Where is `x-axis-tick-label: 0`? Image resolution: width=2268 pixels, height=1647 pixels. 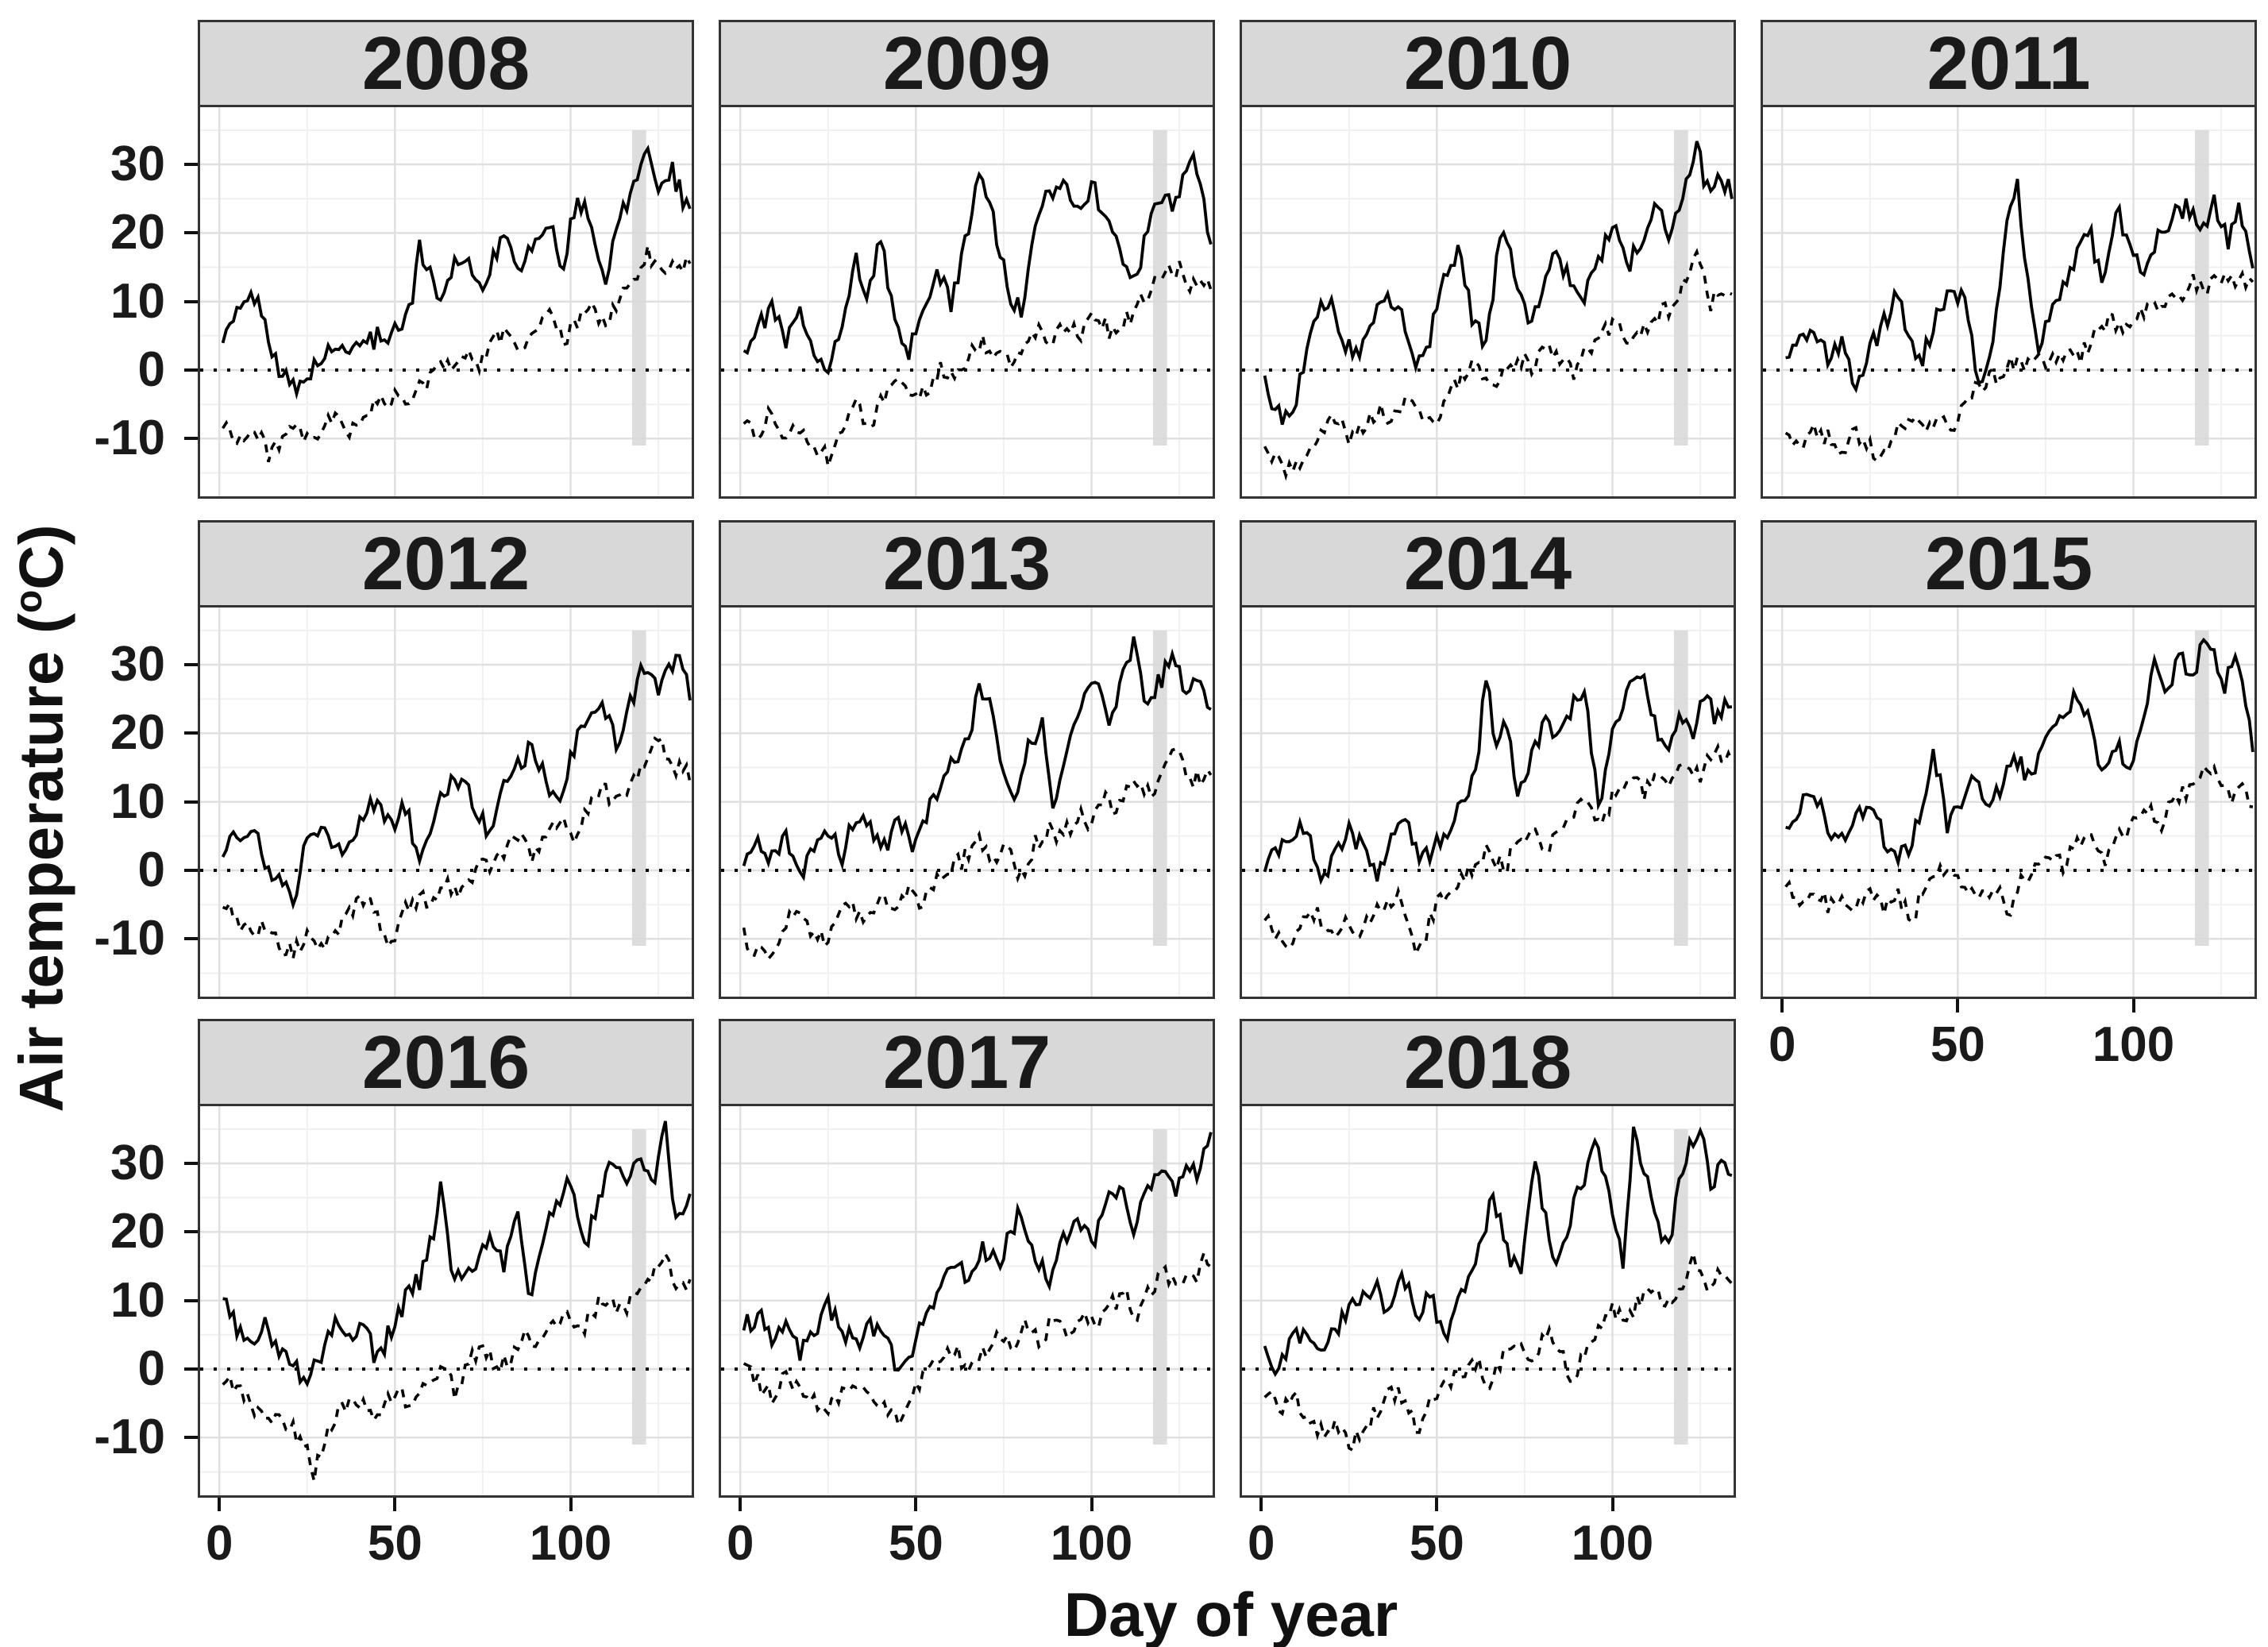
x-axis-tick-label: 0 is located at coordinates (740, 1543).